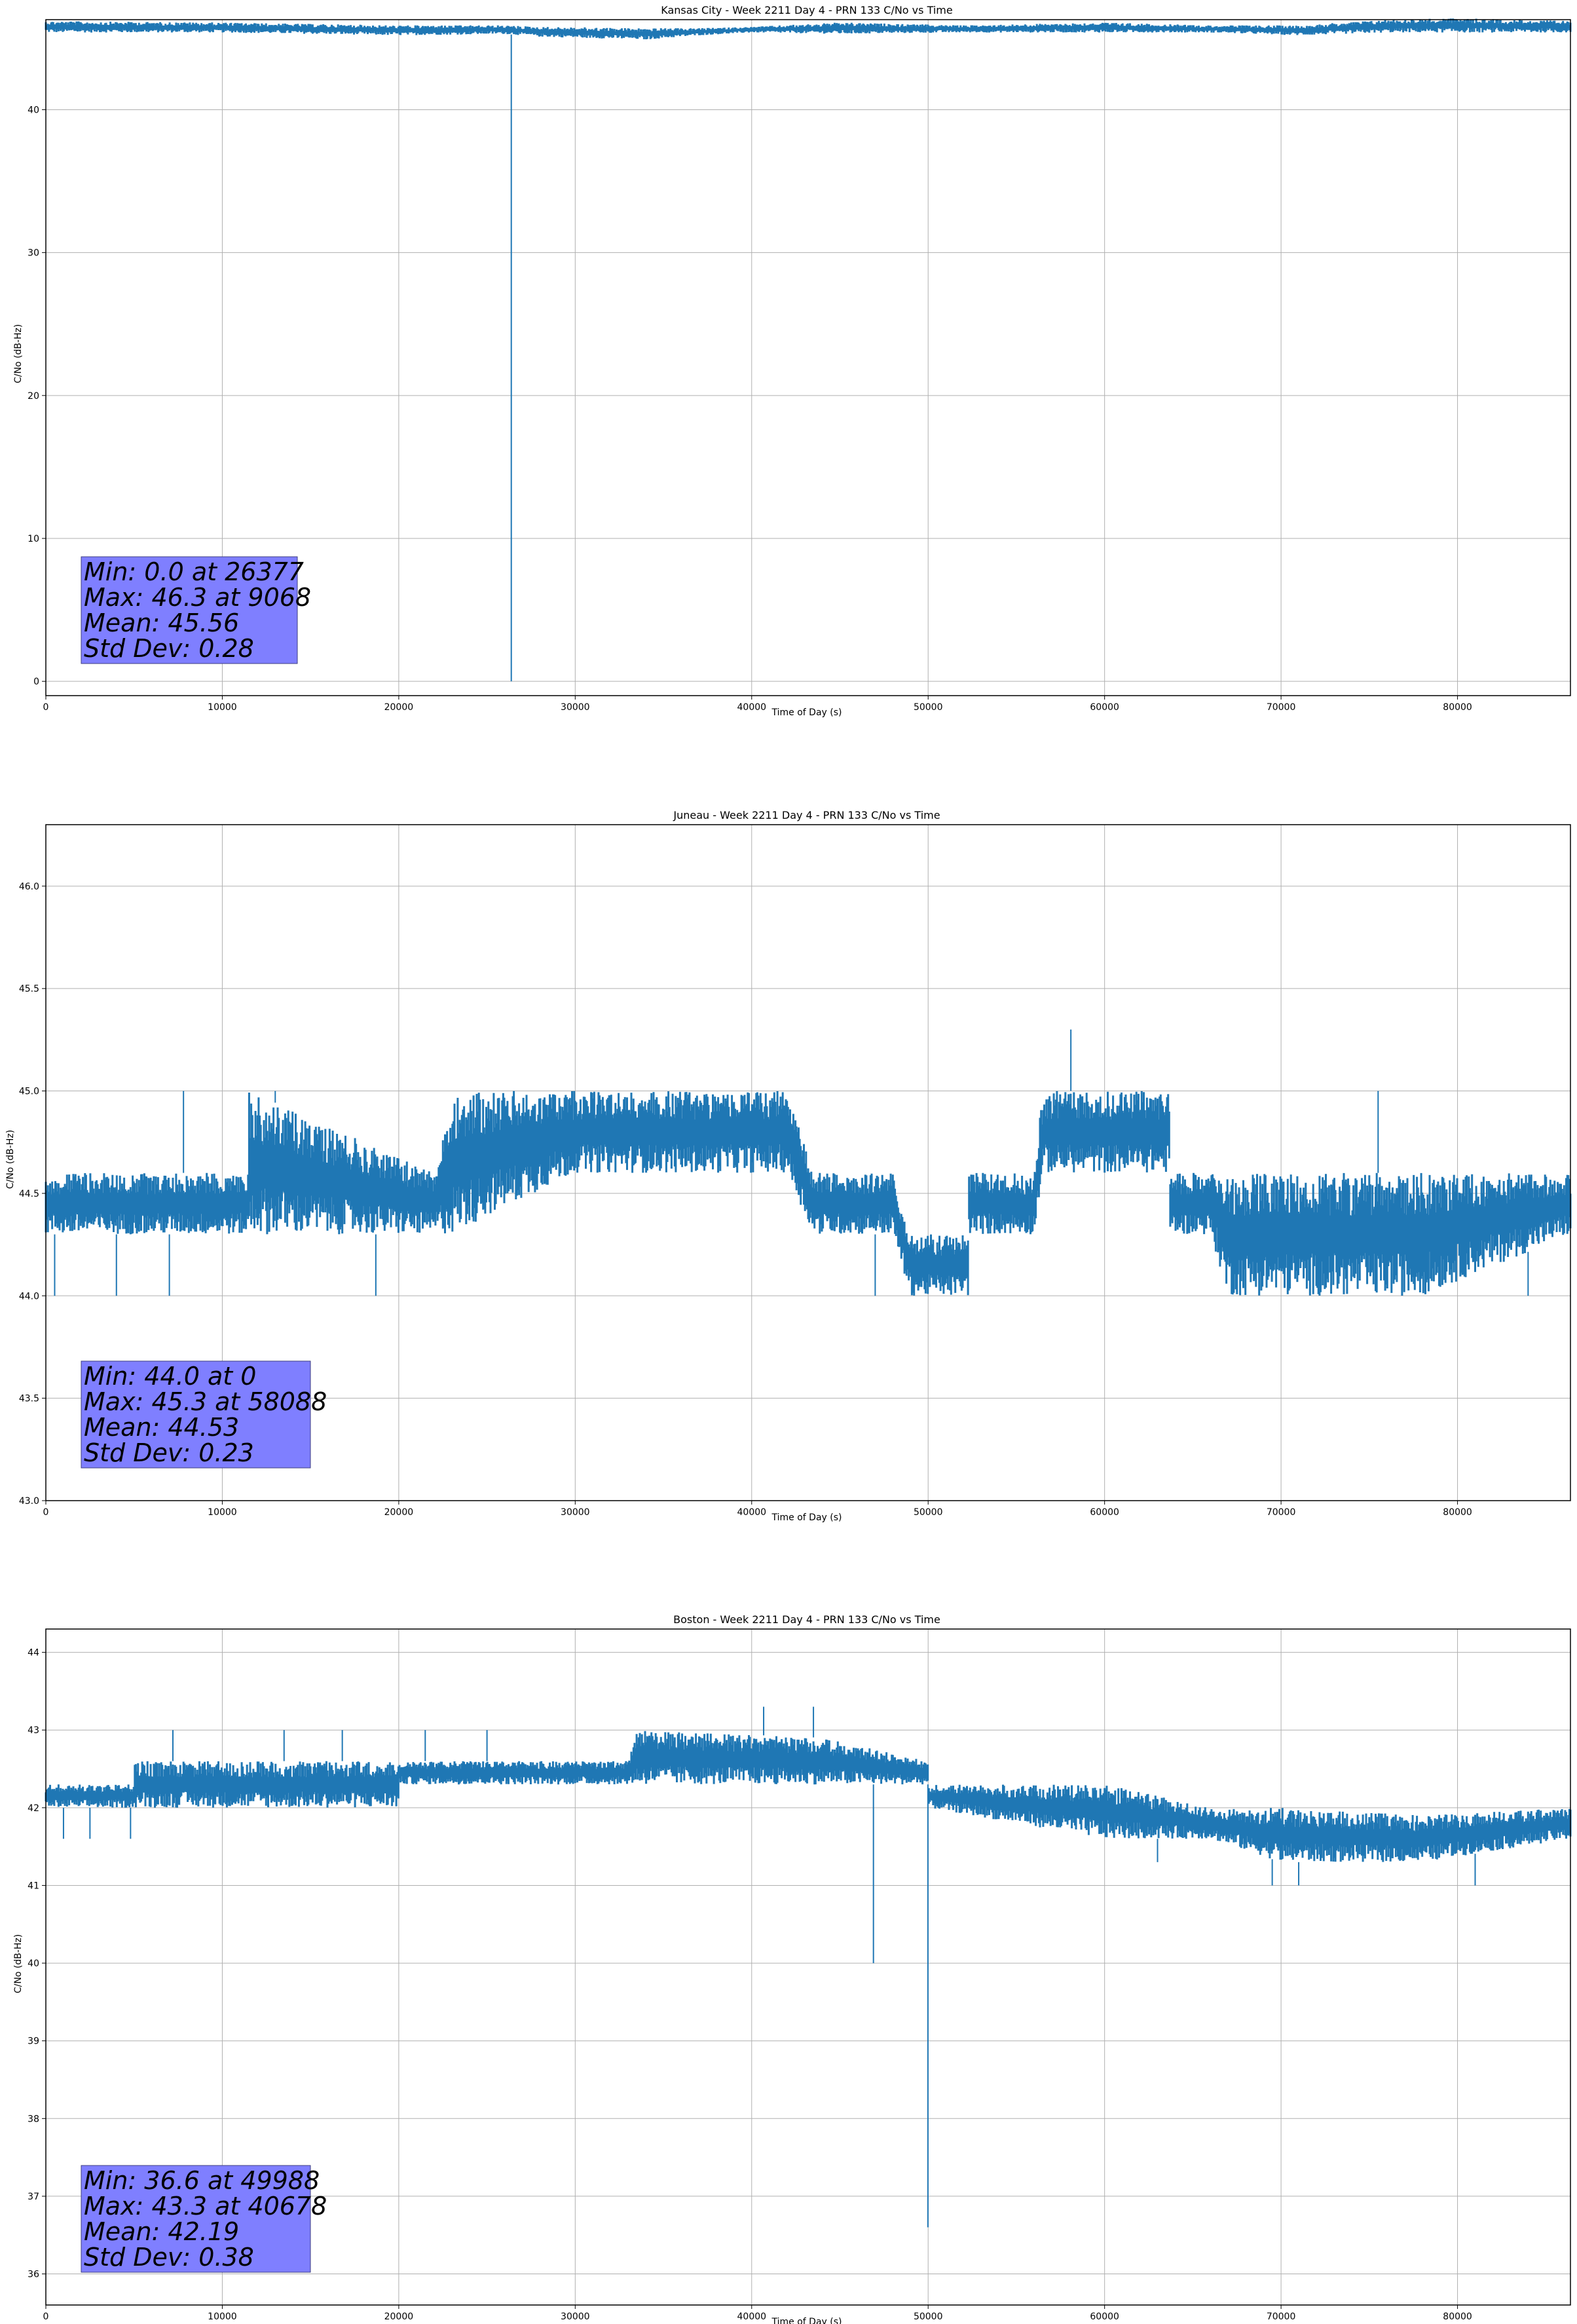 This screenshot has height=2324, width=1577. I want to click on y-tick-label: 45.0, so click(29, 1092).